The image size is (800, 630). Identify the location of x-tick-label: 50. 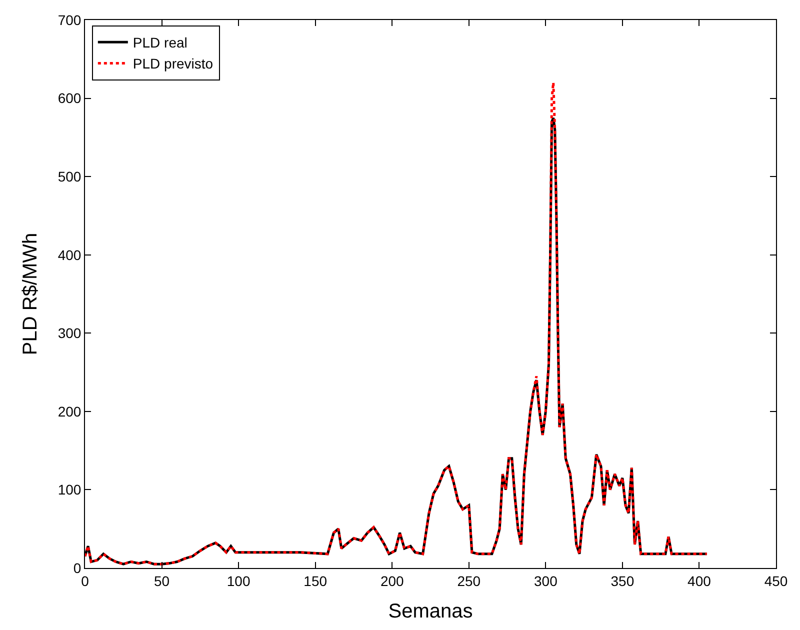
(162, 580).